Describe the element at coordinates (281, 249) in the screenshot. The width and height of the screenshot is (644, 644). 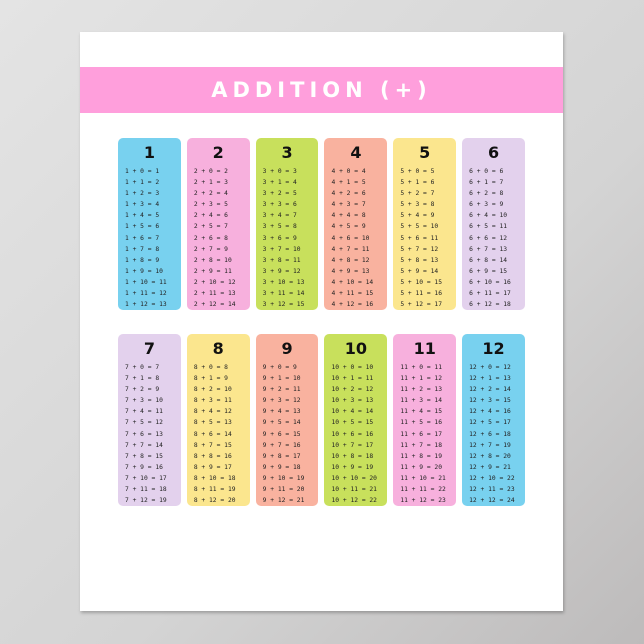
I see `equation: 3 + 7 = 10` at that location.